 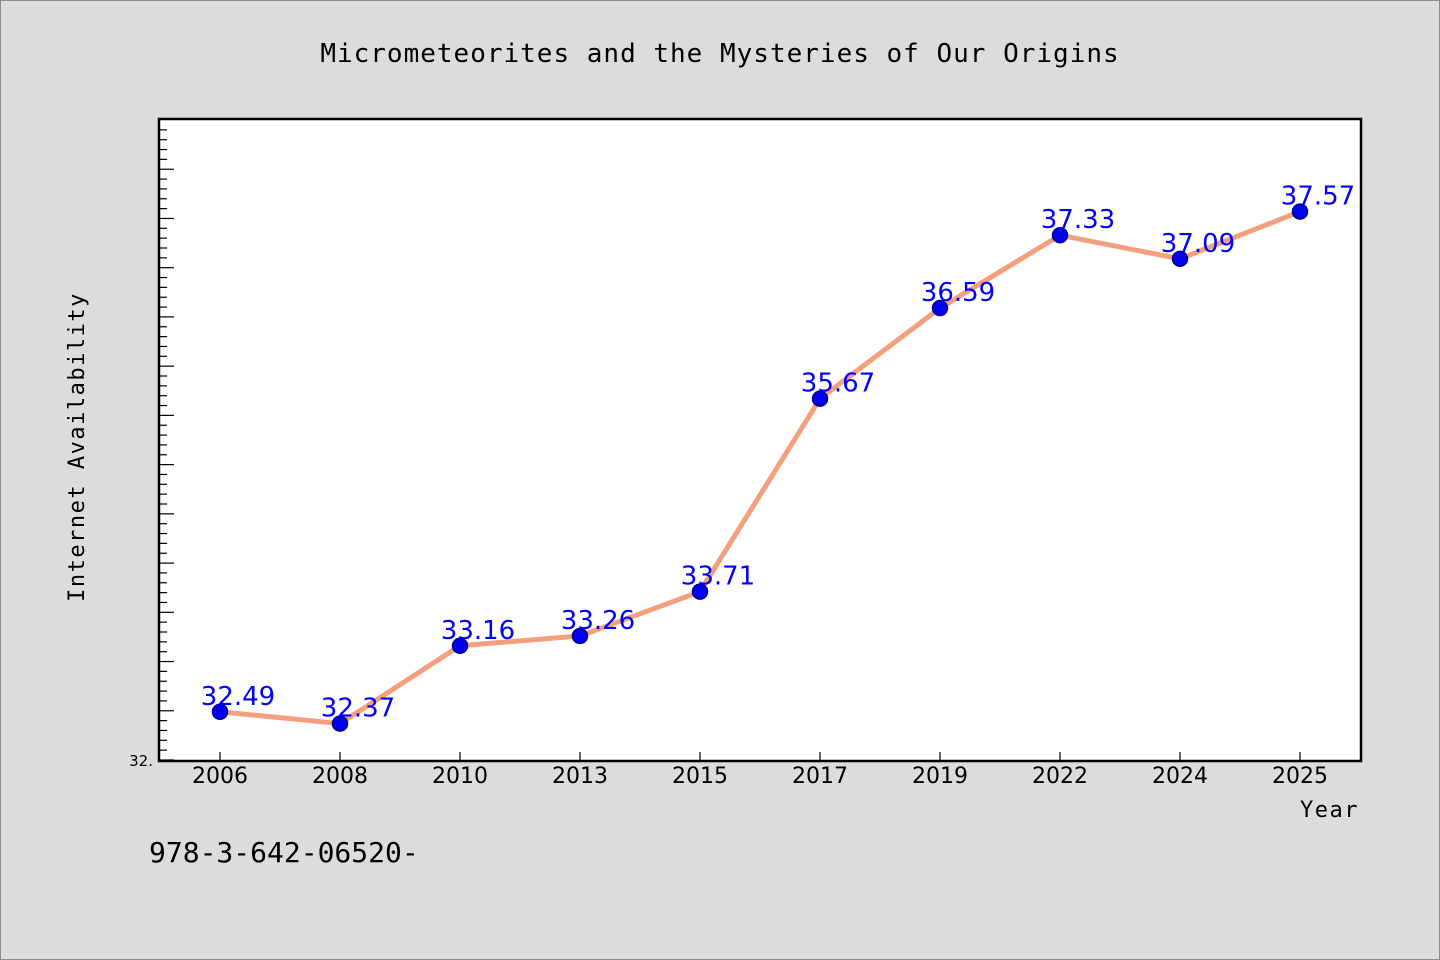 I want to click on data-label: 35.67, so click(x=838, y=384).